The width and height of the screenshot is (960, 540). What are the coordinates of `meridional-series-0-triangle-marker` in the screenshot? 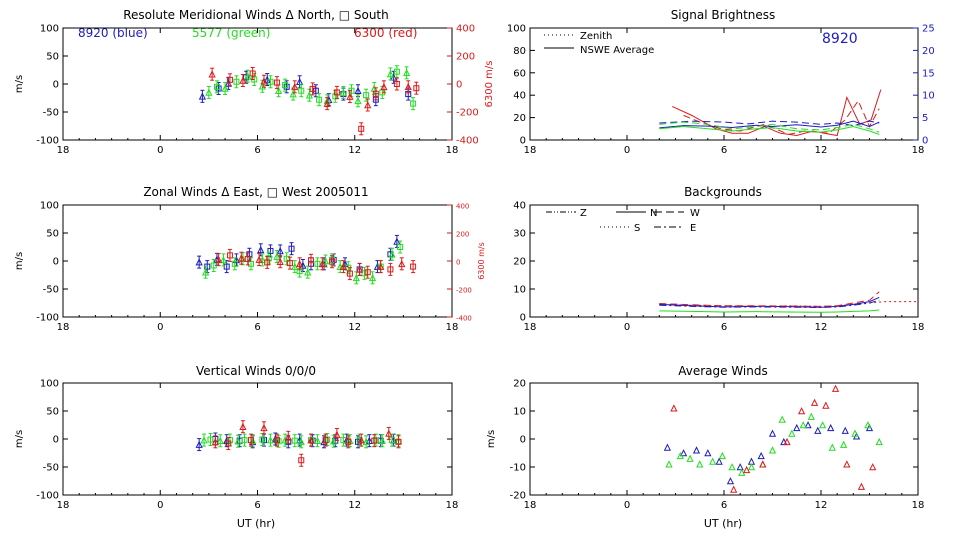 It's located at (358, 90).